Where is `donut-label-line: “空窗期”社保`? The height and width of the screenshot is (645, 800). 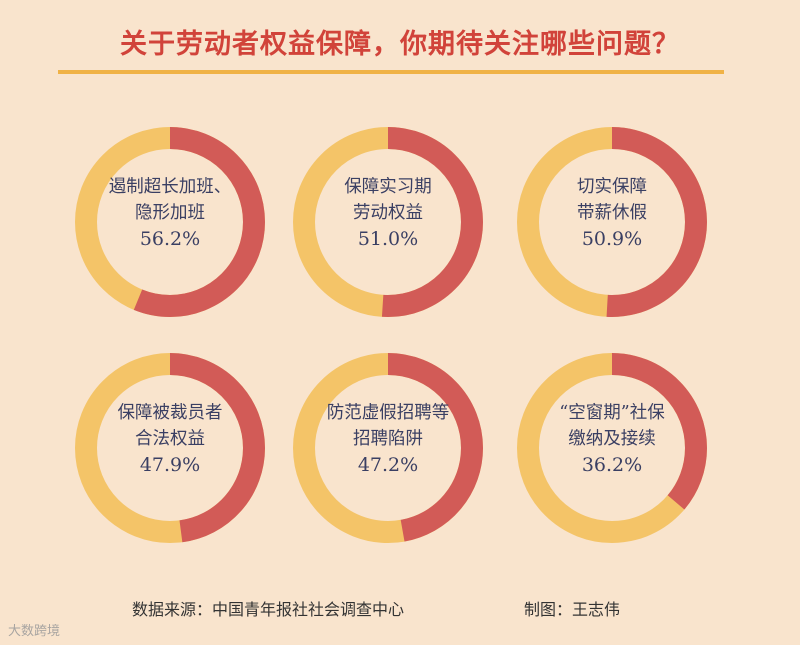
donut-label-line: “空窗期”社保 is located at coordinates (612, 413).